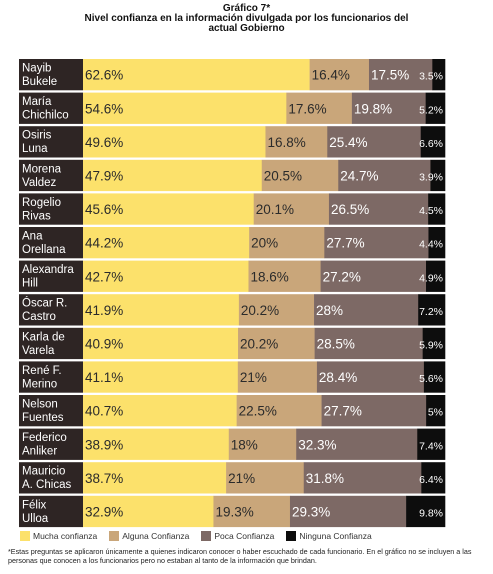 The image size is (493, 574). Describe the element at coordinates (234, 511) in the screenshot. I see `data-label: 19.3%` at that location.